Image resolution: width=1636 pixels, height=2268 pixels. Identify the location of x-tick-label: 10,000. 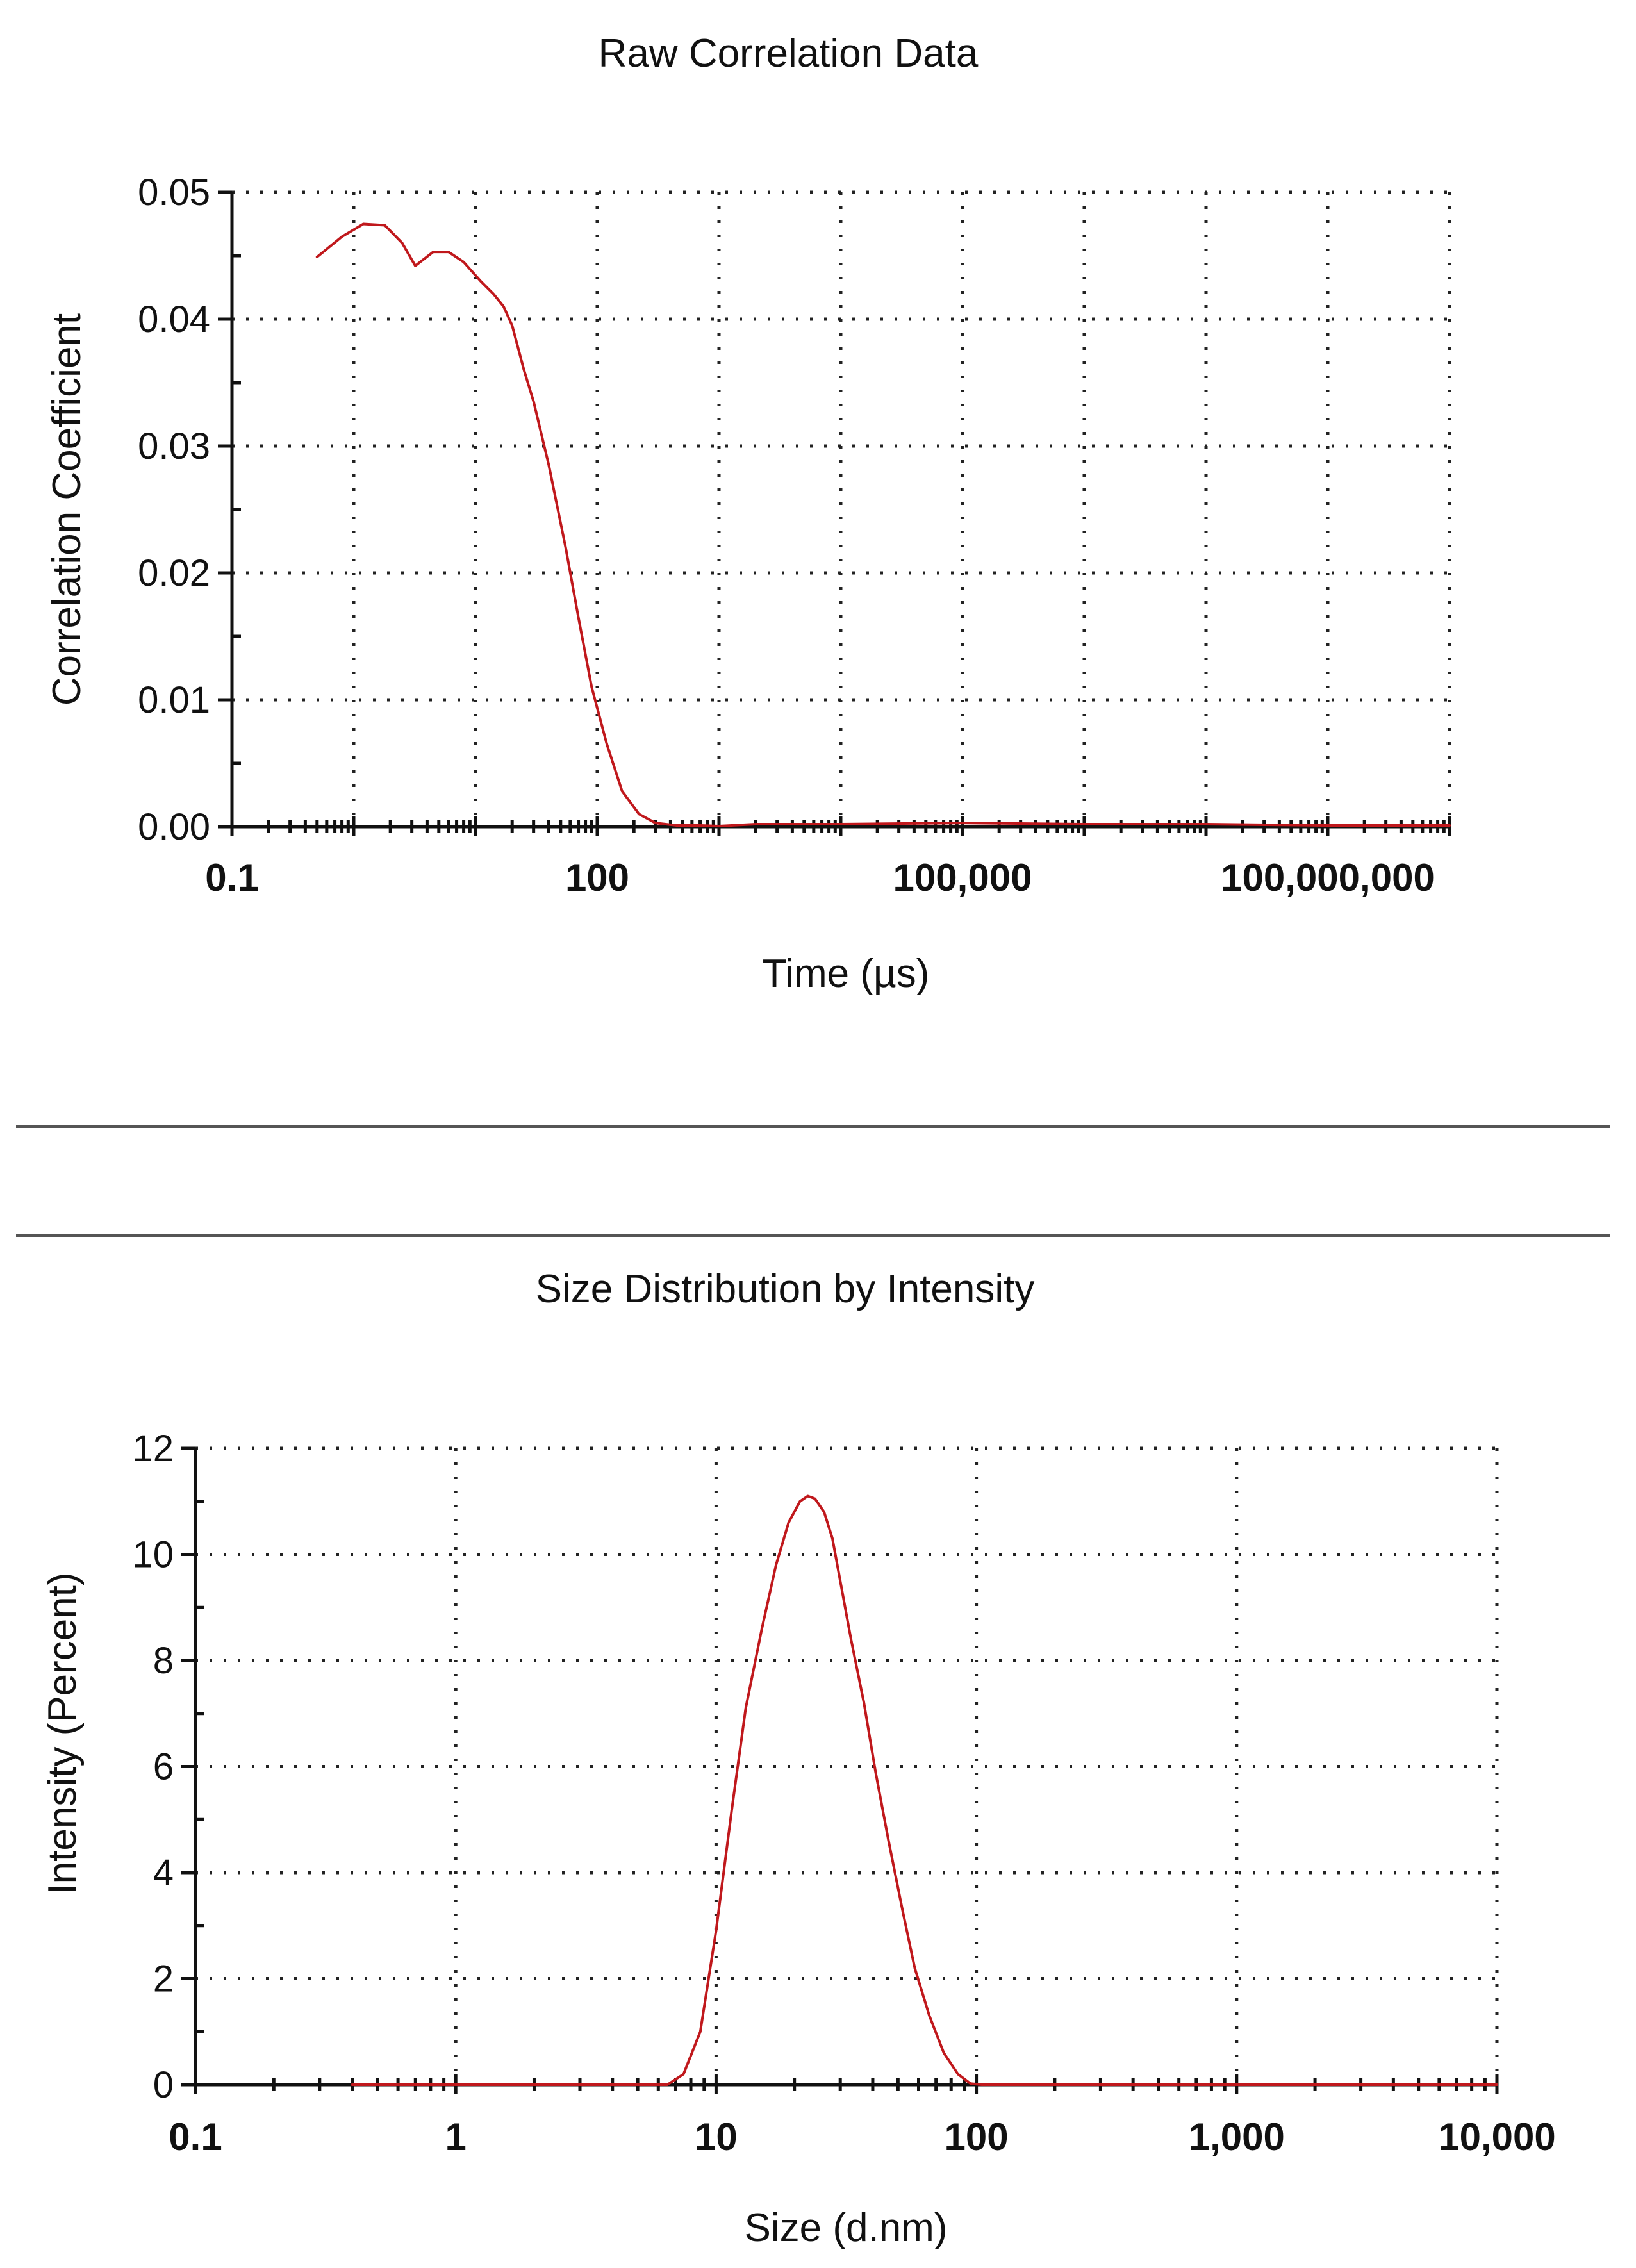
(1497, 2136).